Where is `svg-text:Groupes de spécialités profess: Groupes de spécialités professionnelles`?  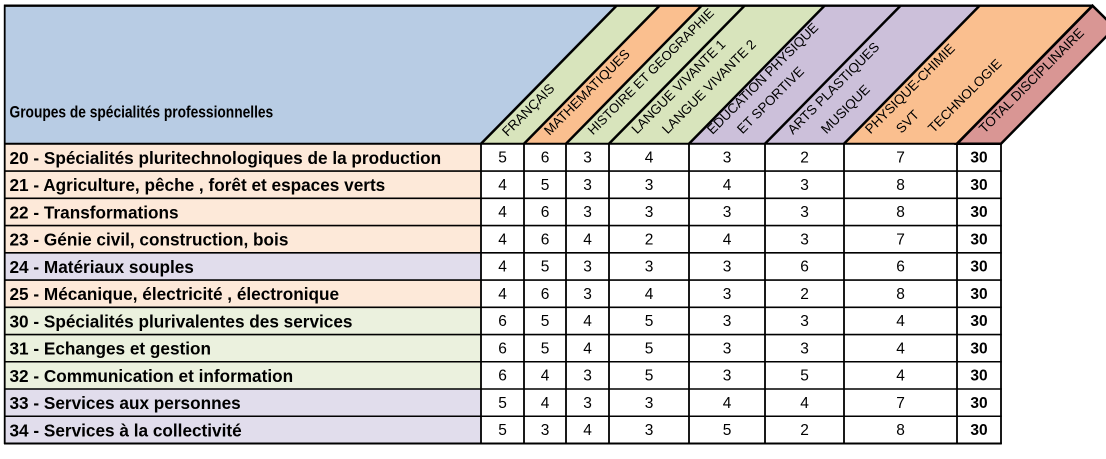 svg-text:Groupes de spécialités profess: Groupes de spécialités professionnelles is located at coordinates (142, 112).